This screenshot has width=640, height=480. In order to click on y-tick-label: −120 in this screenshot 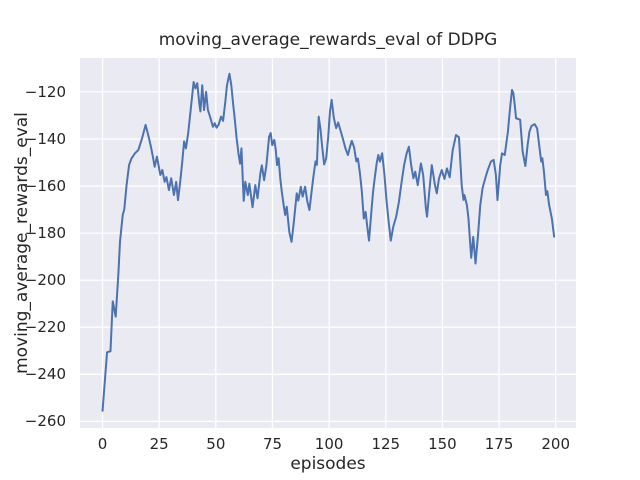, I will do `click(45, 91)`.